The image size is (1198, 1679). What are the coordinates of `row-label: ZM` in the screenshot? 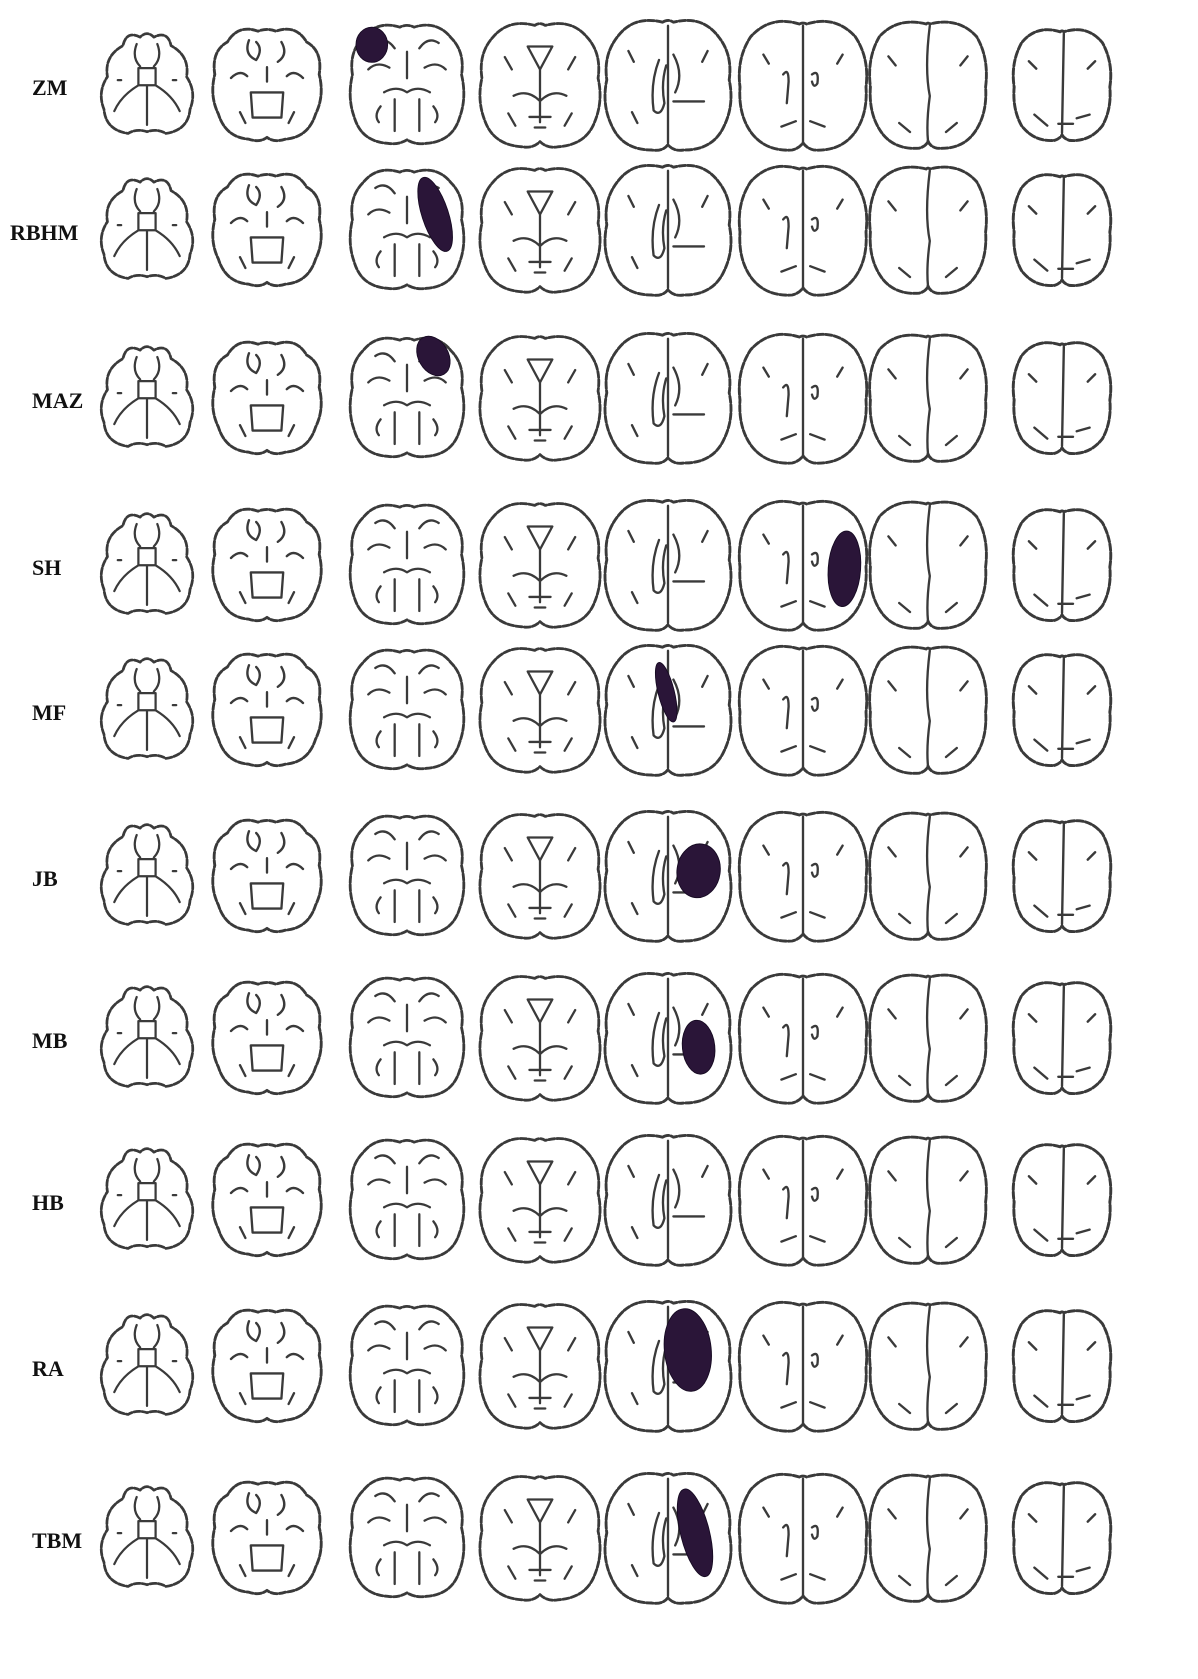 It's located at (50, 87).